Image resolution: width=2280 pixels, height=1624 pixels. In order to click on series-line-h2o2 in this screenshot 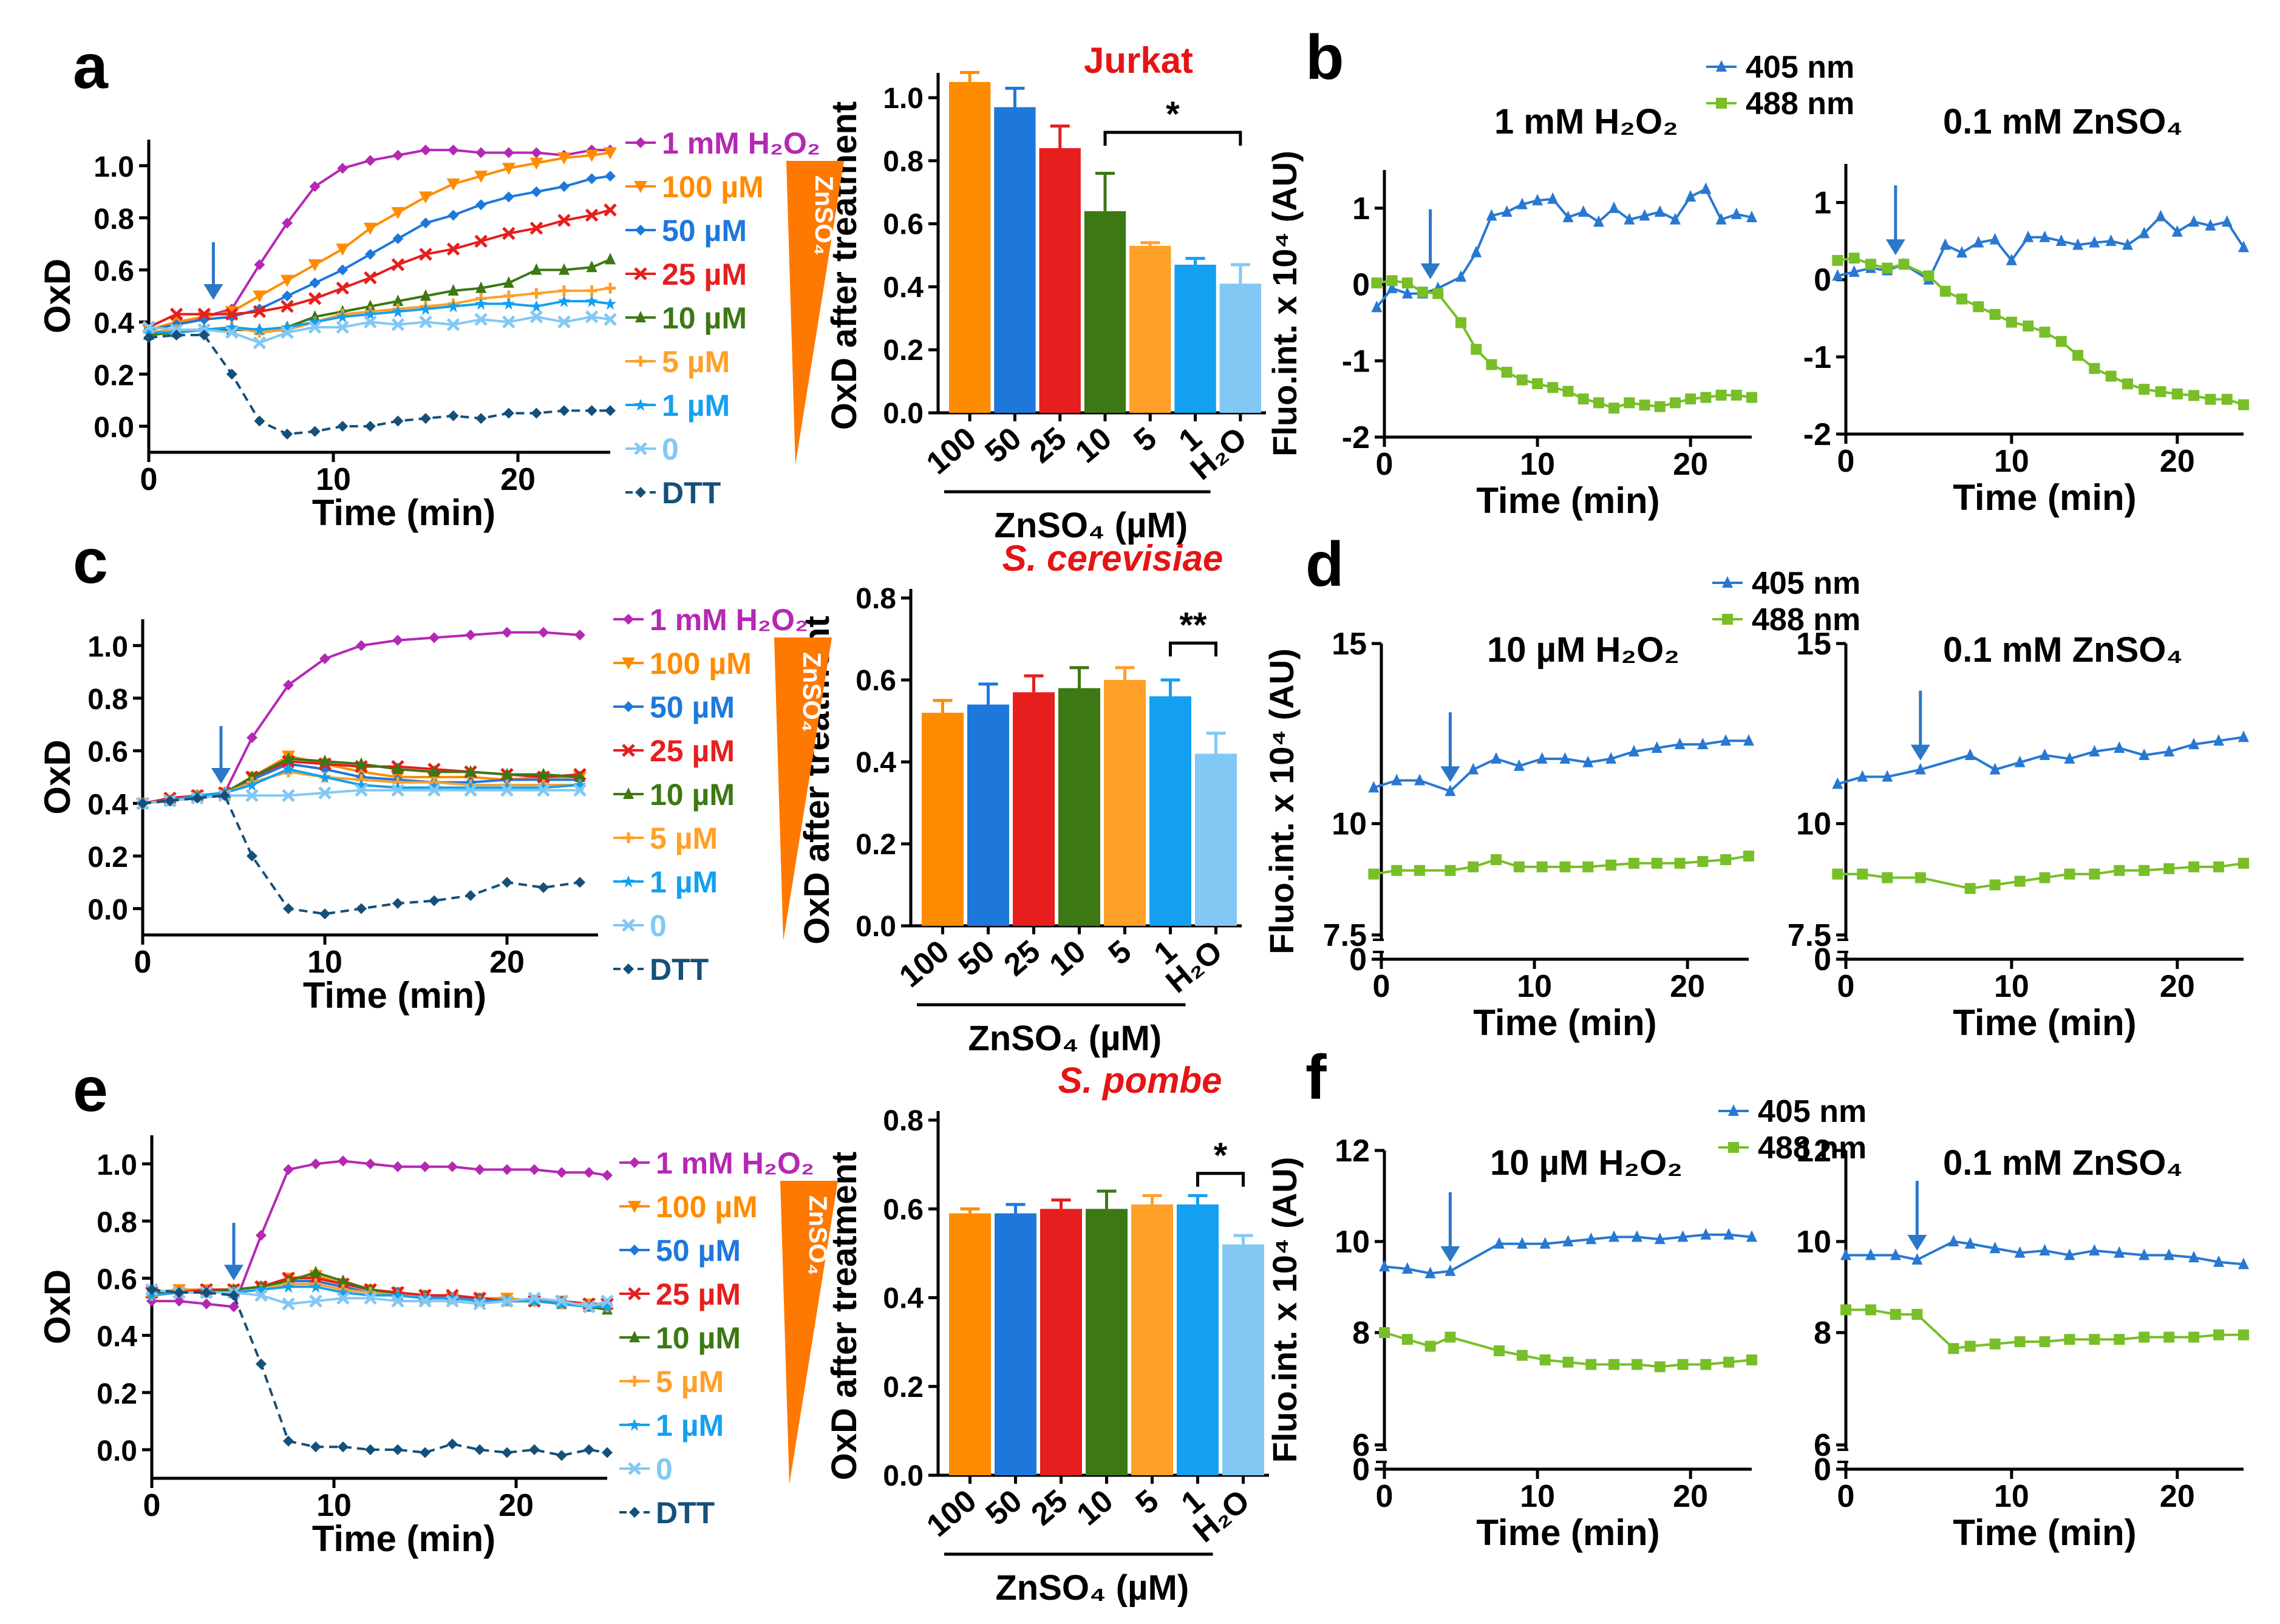, I will do `click(380, 1234)`.